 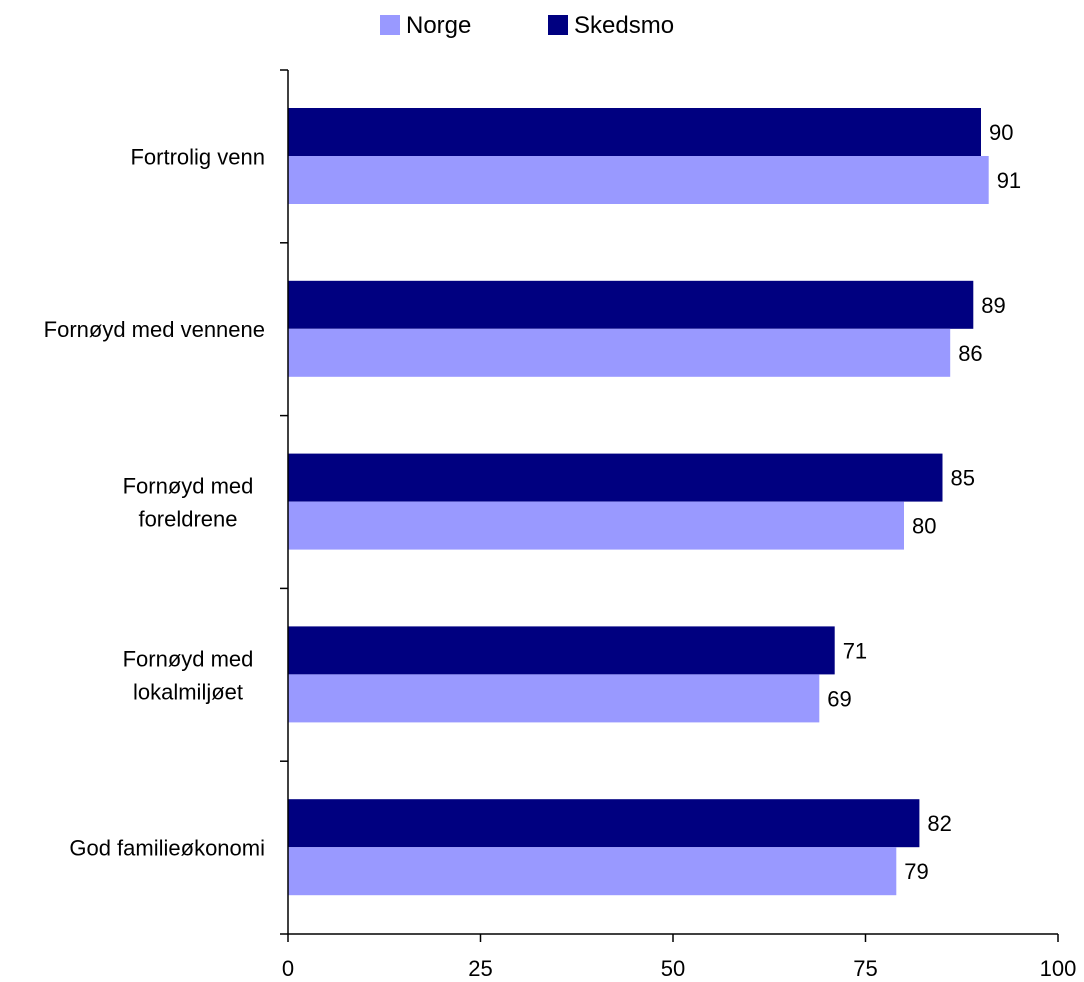 I want to click on x-tick-label: 100, so click(x=1058, y=968).